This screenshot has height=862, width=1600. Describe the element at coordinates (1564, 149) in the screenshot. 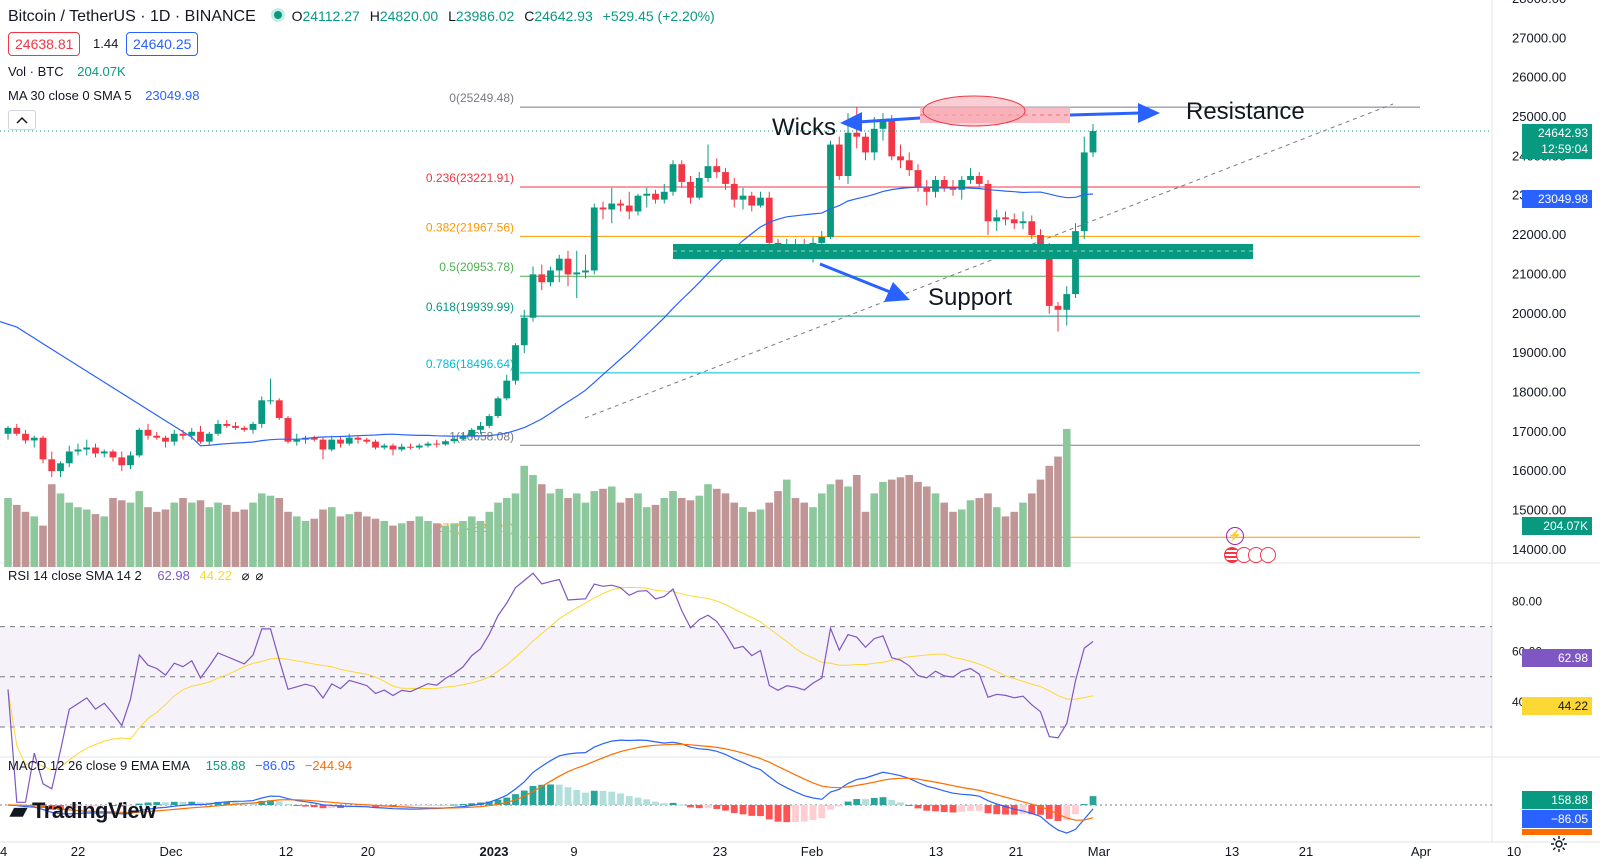

I see `bar-countdown: 12:59:04` at that location.